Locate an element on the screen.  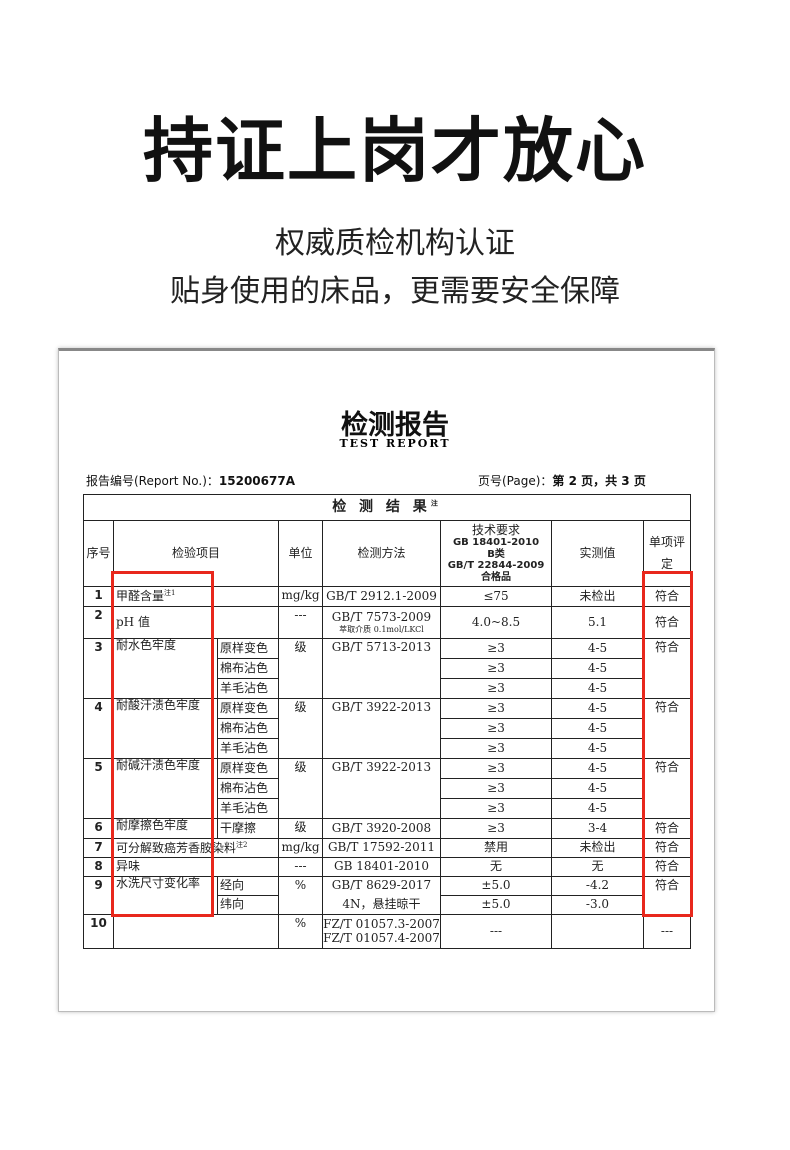
table-row: 纬向 ±5.0 -3.0 is located at coordinates (387, 905).